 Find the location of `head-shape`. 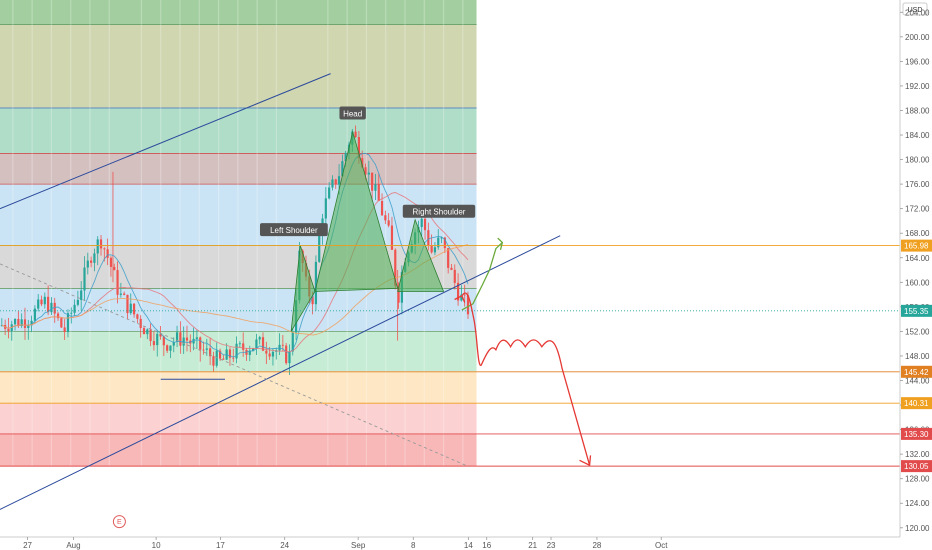

head-shape is located at coordinates (356, 211).